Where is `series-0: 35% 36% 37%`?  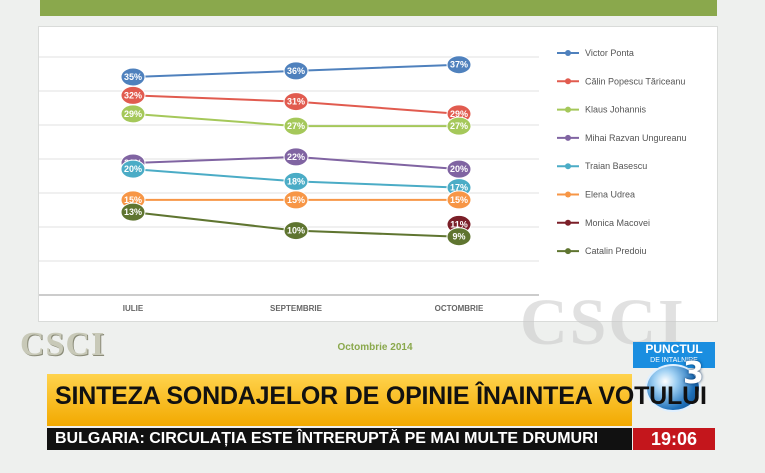 series-0: 35% 36% 37% is located at coordinates (296, 71).